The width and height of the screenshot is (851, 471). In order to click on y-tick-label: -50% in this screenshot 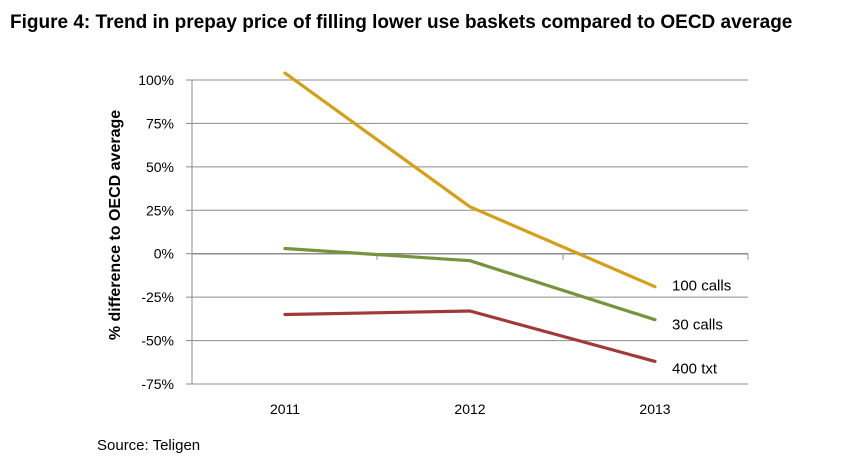, I will do `click(157, 341)`.